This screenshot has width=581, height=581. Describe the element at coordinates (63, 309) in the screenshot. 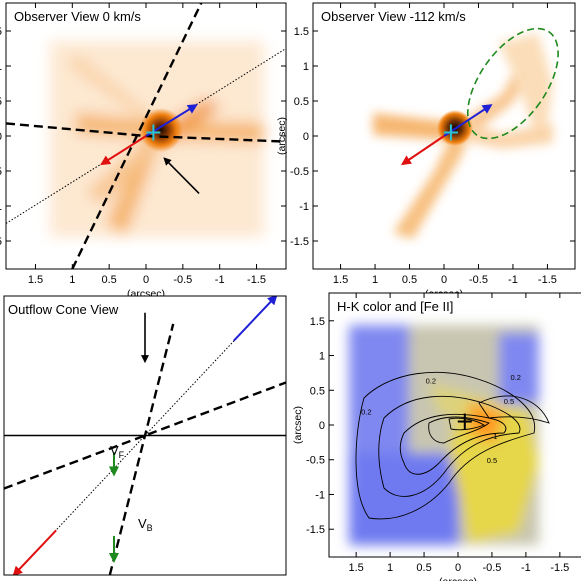

I see `panel-c-title: Outflow Cone View` at that location.